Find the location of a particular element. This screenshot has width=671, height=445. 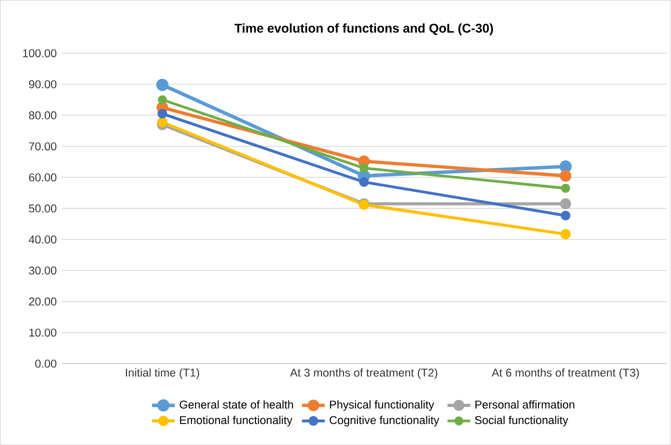

chart-title: Time evolution of functions and QoL (C-30) is located at coordinates (363, 29).